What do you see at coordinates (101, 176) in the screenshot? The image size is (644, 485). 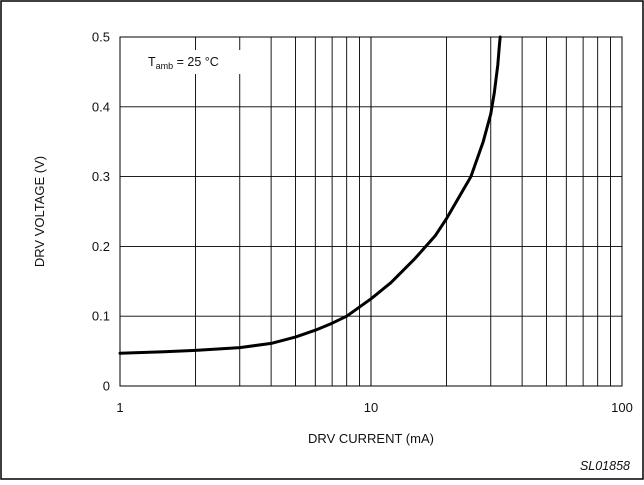 I see `y-tick-label: 0.3` at bounding box center [101, 176].